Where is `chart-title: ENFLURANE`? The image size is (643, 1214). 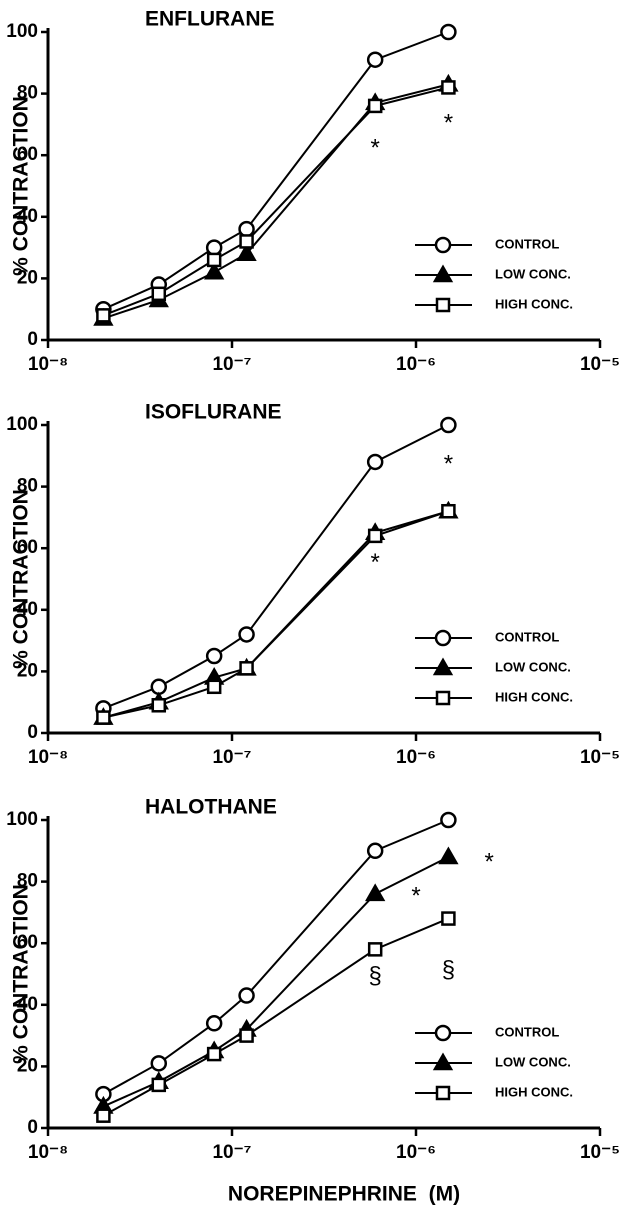 chart-title: ENFLURANE is located at coordinates (210, 19).